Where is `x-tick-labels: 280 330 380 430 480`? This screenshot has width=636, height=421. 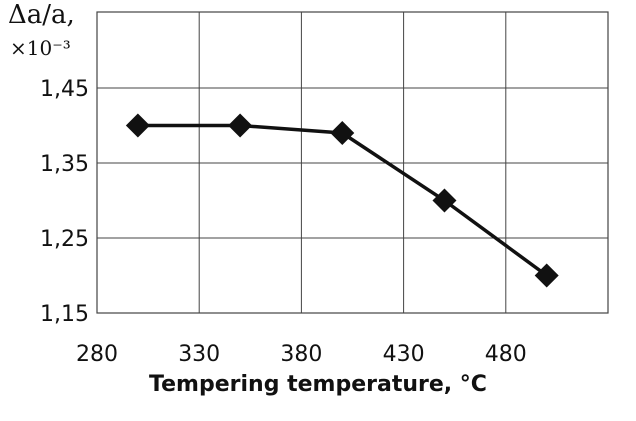 x-tick-labels: 280 330 380 430 480 is located at coordinates (301, 354).